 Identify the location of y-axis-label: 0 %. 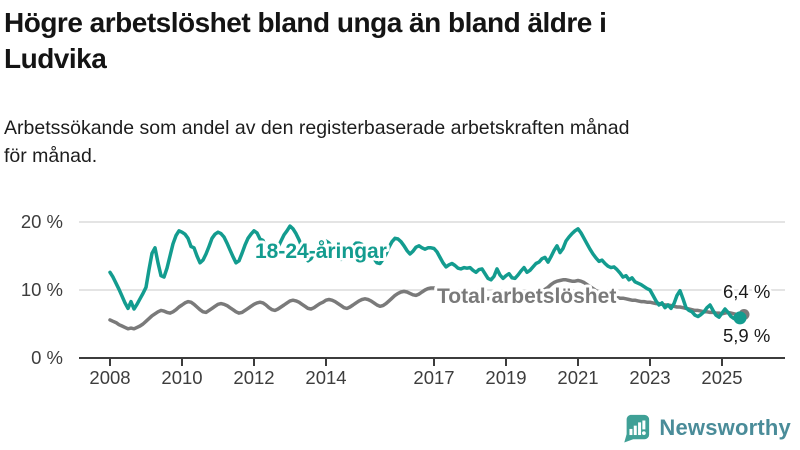
(47, 357).